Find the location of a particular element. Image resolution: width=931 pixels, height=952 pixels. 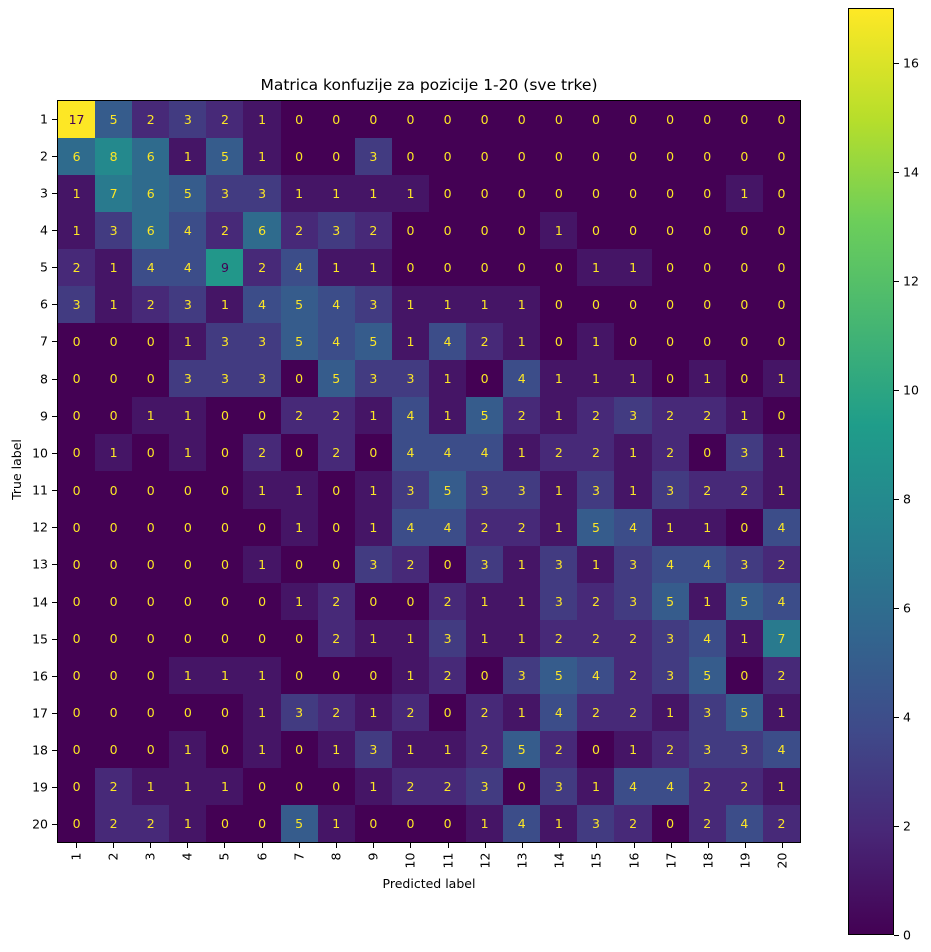

x-tick-label: 5 is located at coordinates (224, 856).